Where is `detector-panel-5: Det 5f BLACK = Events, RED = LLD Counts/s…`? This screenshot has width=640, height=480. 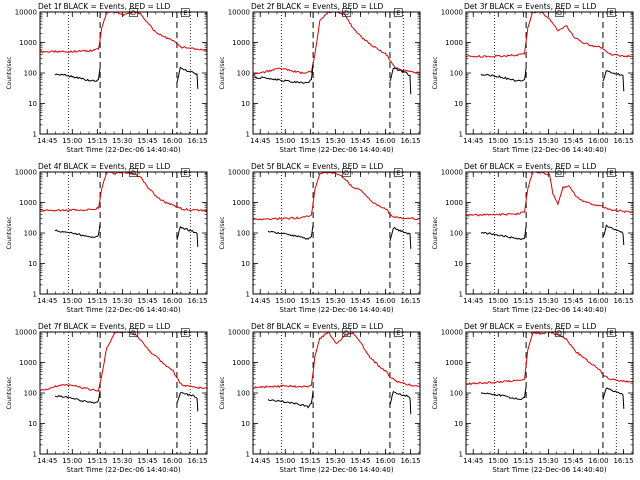 detector-panel-5: Det 5f BLACK = Events, RED = LLD Counts/s… is located at coordinates (320, 238).